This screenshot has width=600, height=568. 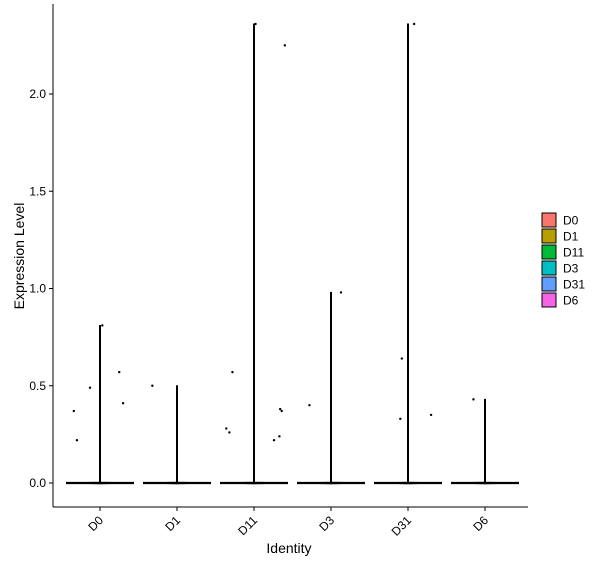 What do you see at coordinates (37, 94) in the screenshot?
I see `y-tick-label: 2.0` at bounding box center [37, 94].